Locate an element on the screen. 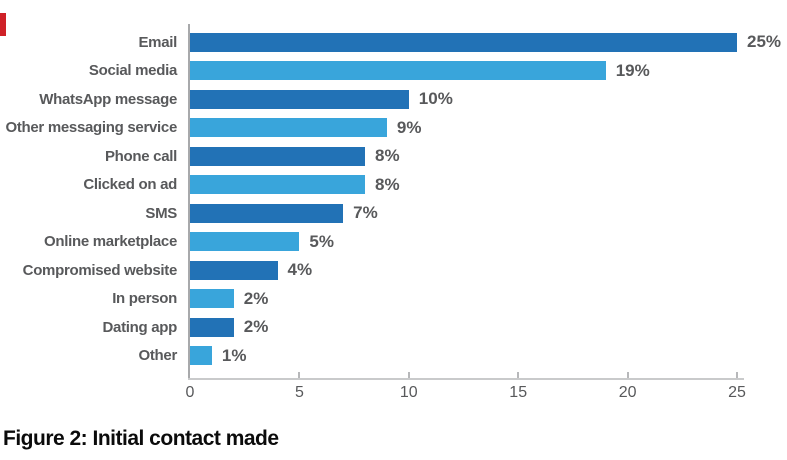  category-label: Social media is located at coordinates (132, 71).